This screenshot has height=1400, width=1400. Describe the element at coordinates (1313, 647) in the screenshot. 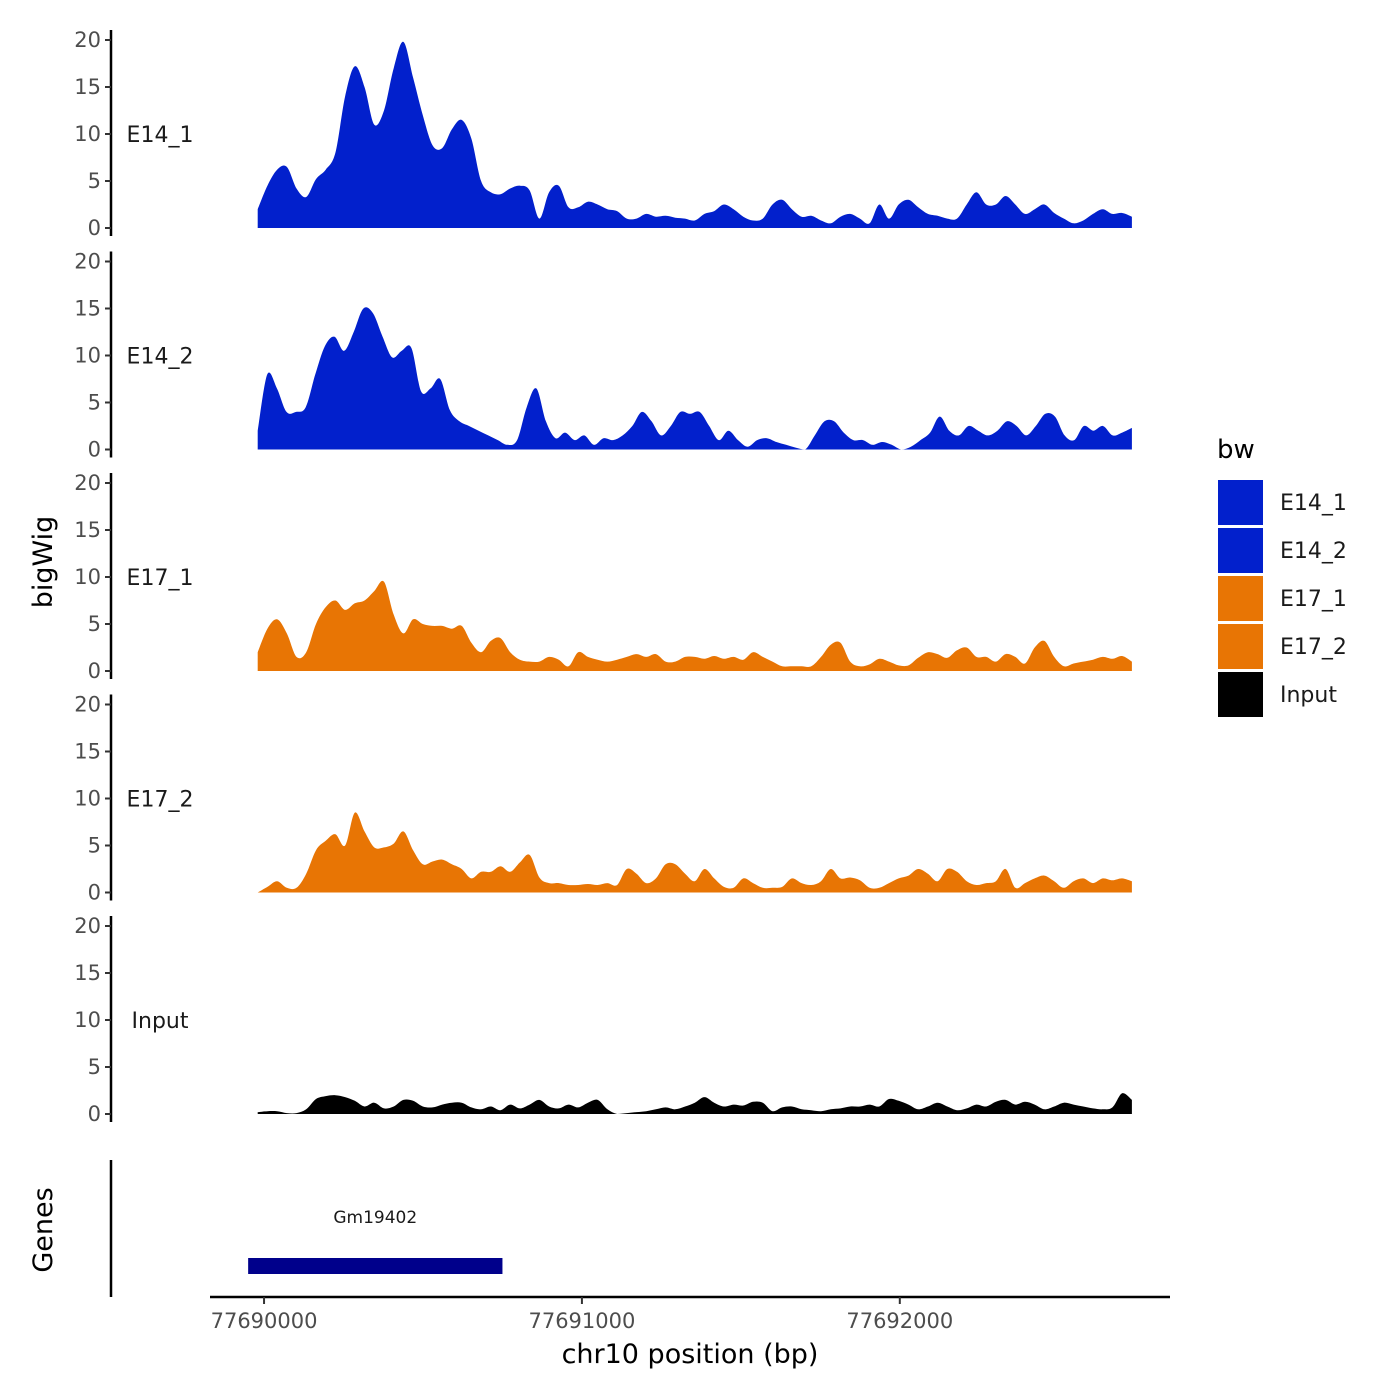

I see `legend-label: E17_2` at that location.